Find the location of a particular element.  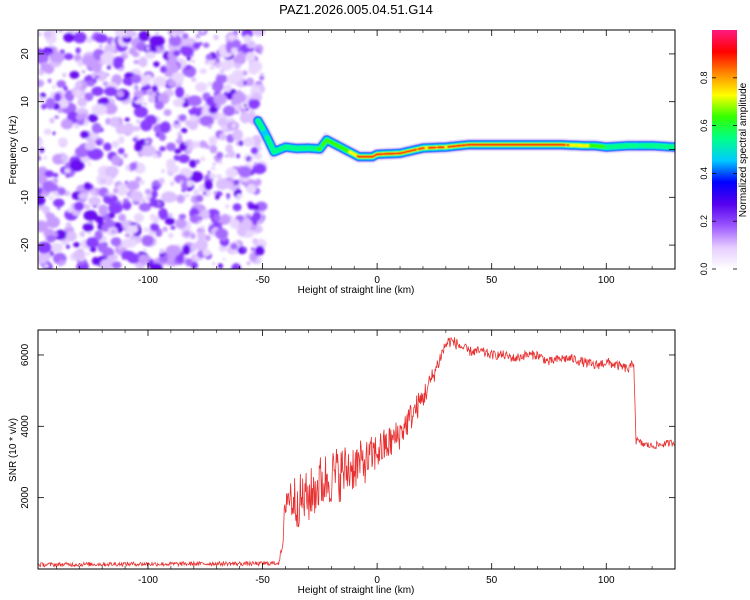

ridge-band is located at coordinates (271, 145).